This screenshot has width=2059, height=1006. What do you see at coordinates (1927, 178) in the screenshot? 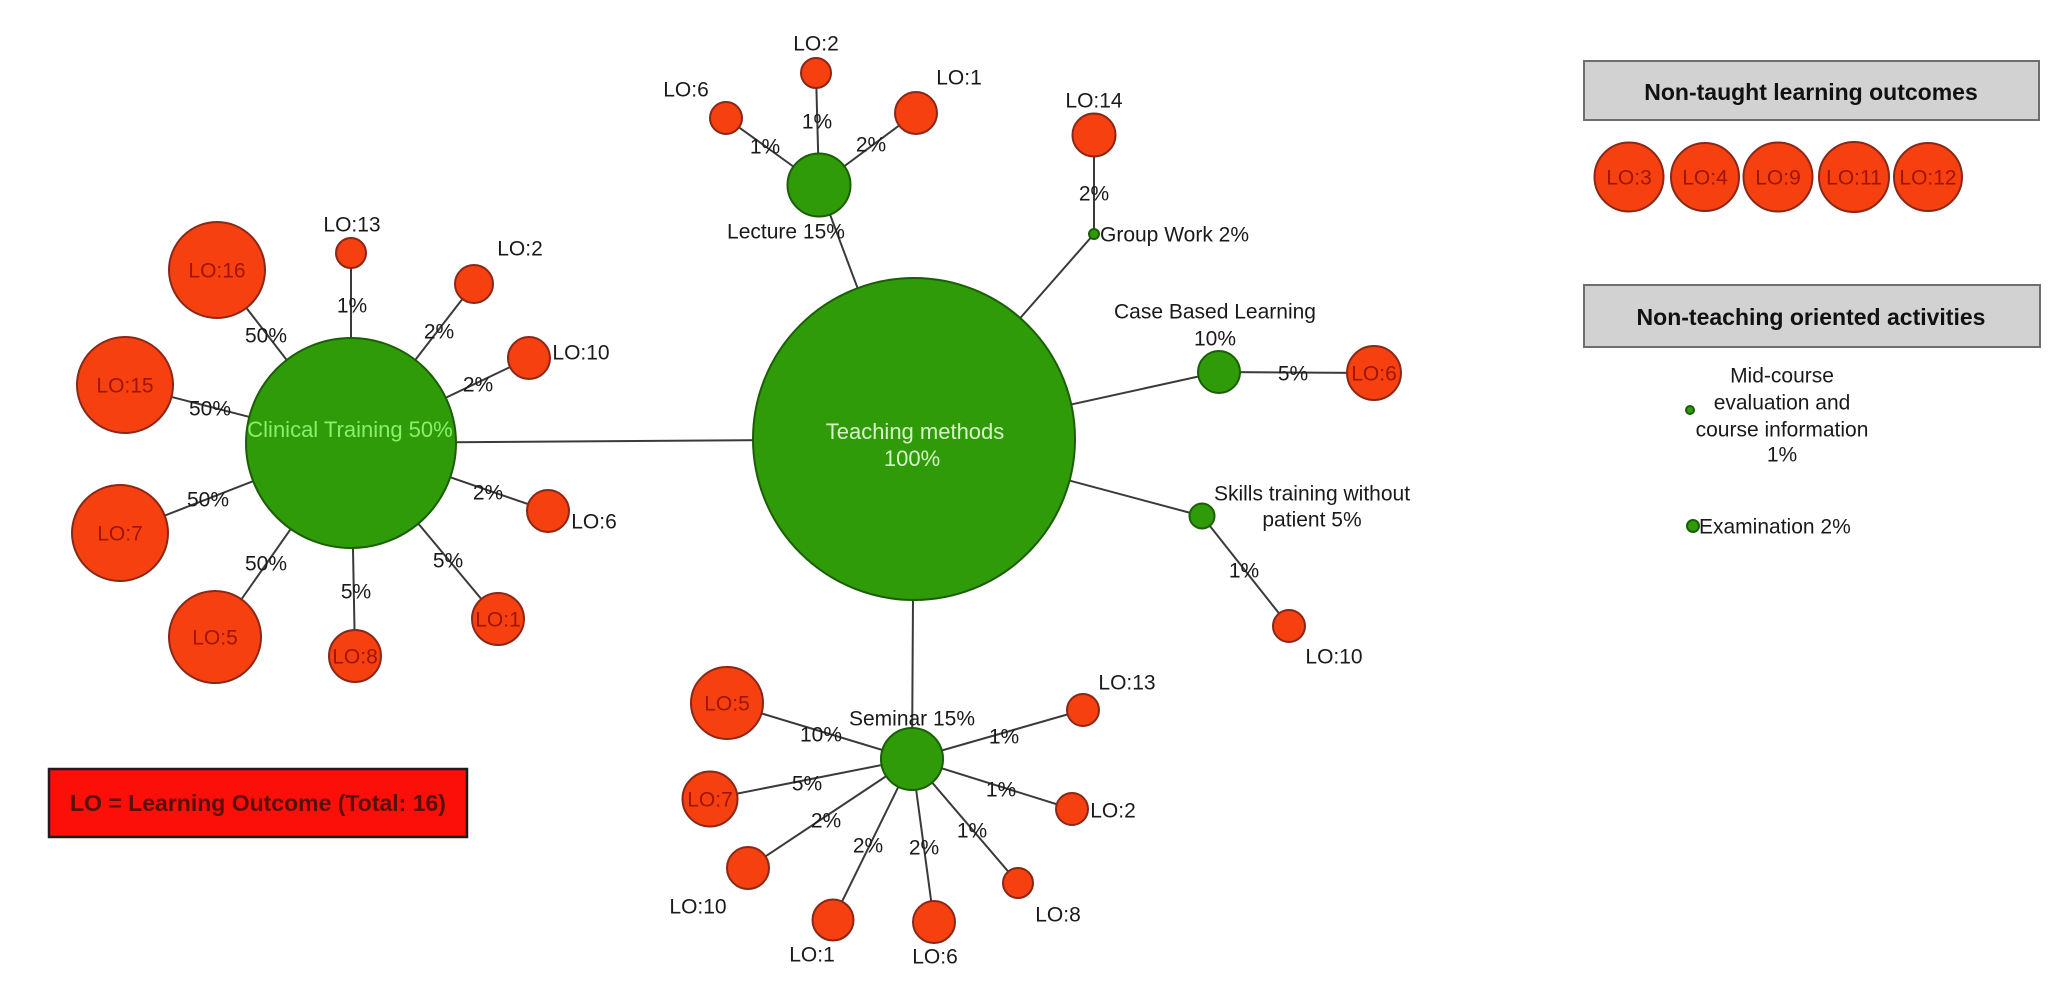
I see `svg-text: LO:12` at bounding box center [1927, 178].